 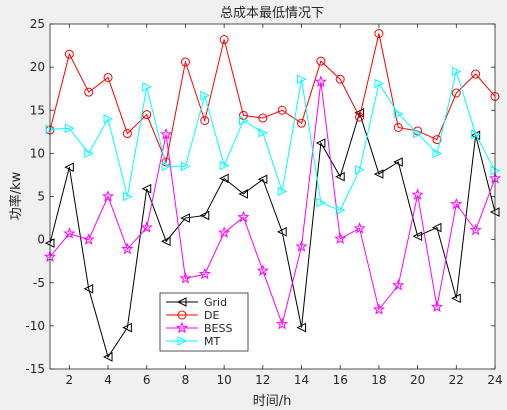 I want to click on legend-item-bess: BESS, so click(x=199, y=328).